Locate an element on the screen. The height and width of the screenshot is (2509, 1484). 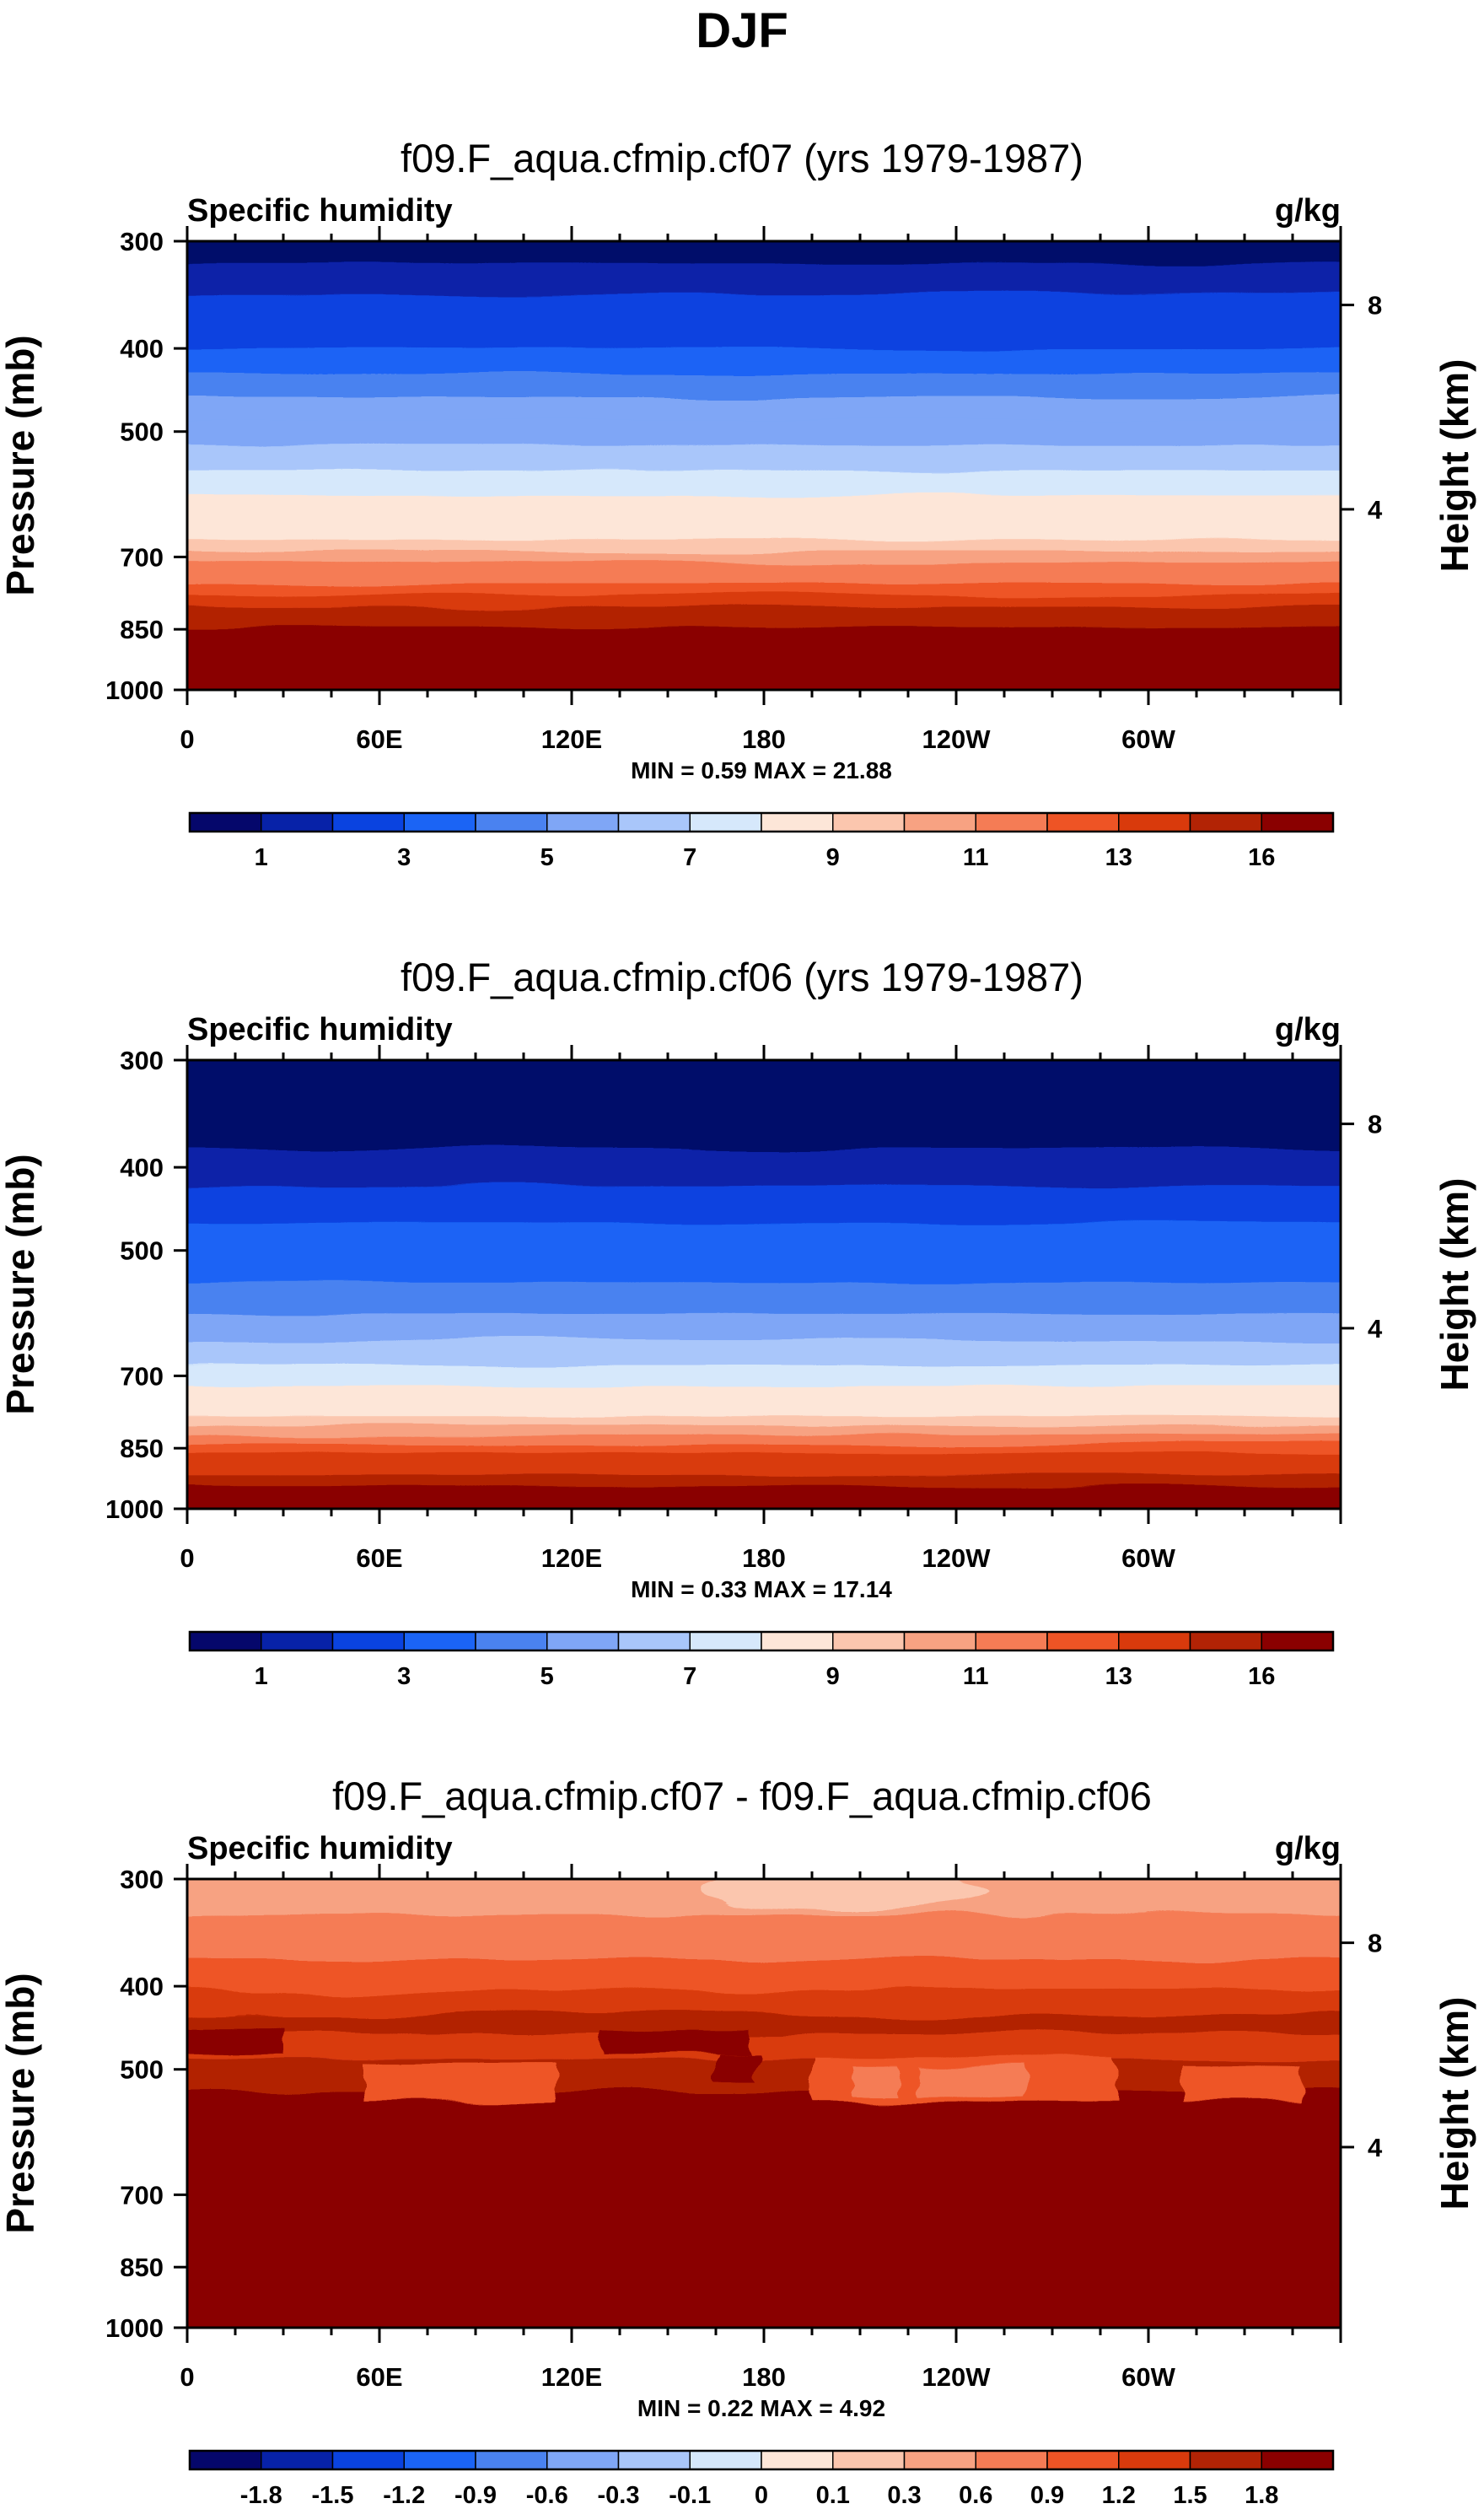
colorbar-label: -1.5 is located at coordinates (333, 2495).